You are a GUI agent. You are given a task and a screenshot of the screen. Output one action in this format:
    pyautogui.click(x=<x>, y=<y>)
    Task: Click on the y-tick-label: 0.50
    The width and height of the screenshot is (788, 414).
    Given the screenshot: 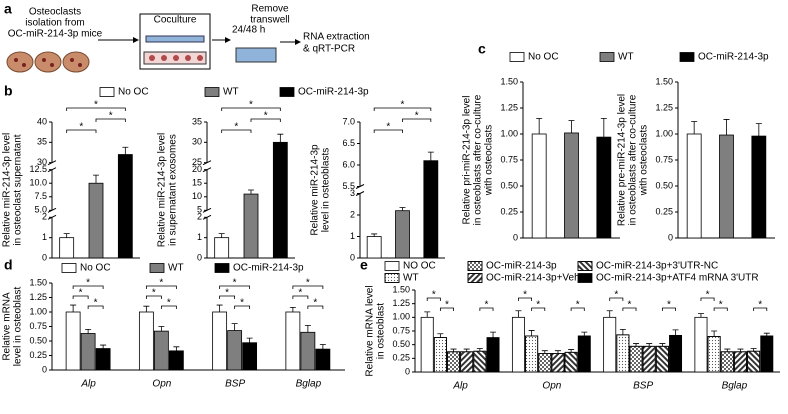 What is the action you would take?
    pyautogui.click(x=401, y=344)
    